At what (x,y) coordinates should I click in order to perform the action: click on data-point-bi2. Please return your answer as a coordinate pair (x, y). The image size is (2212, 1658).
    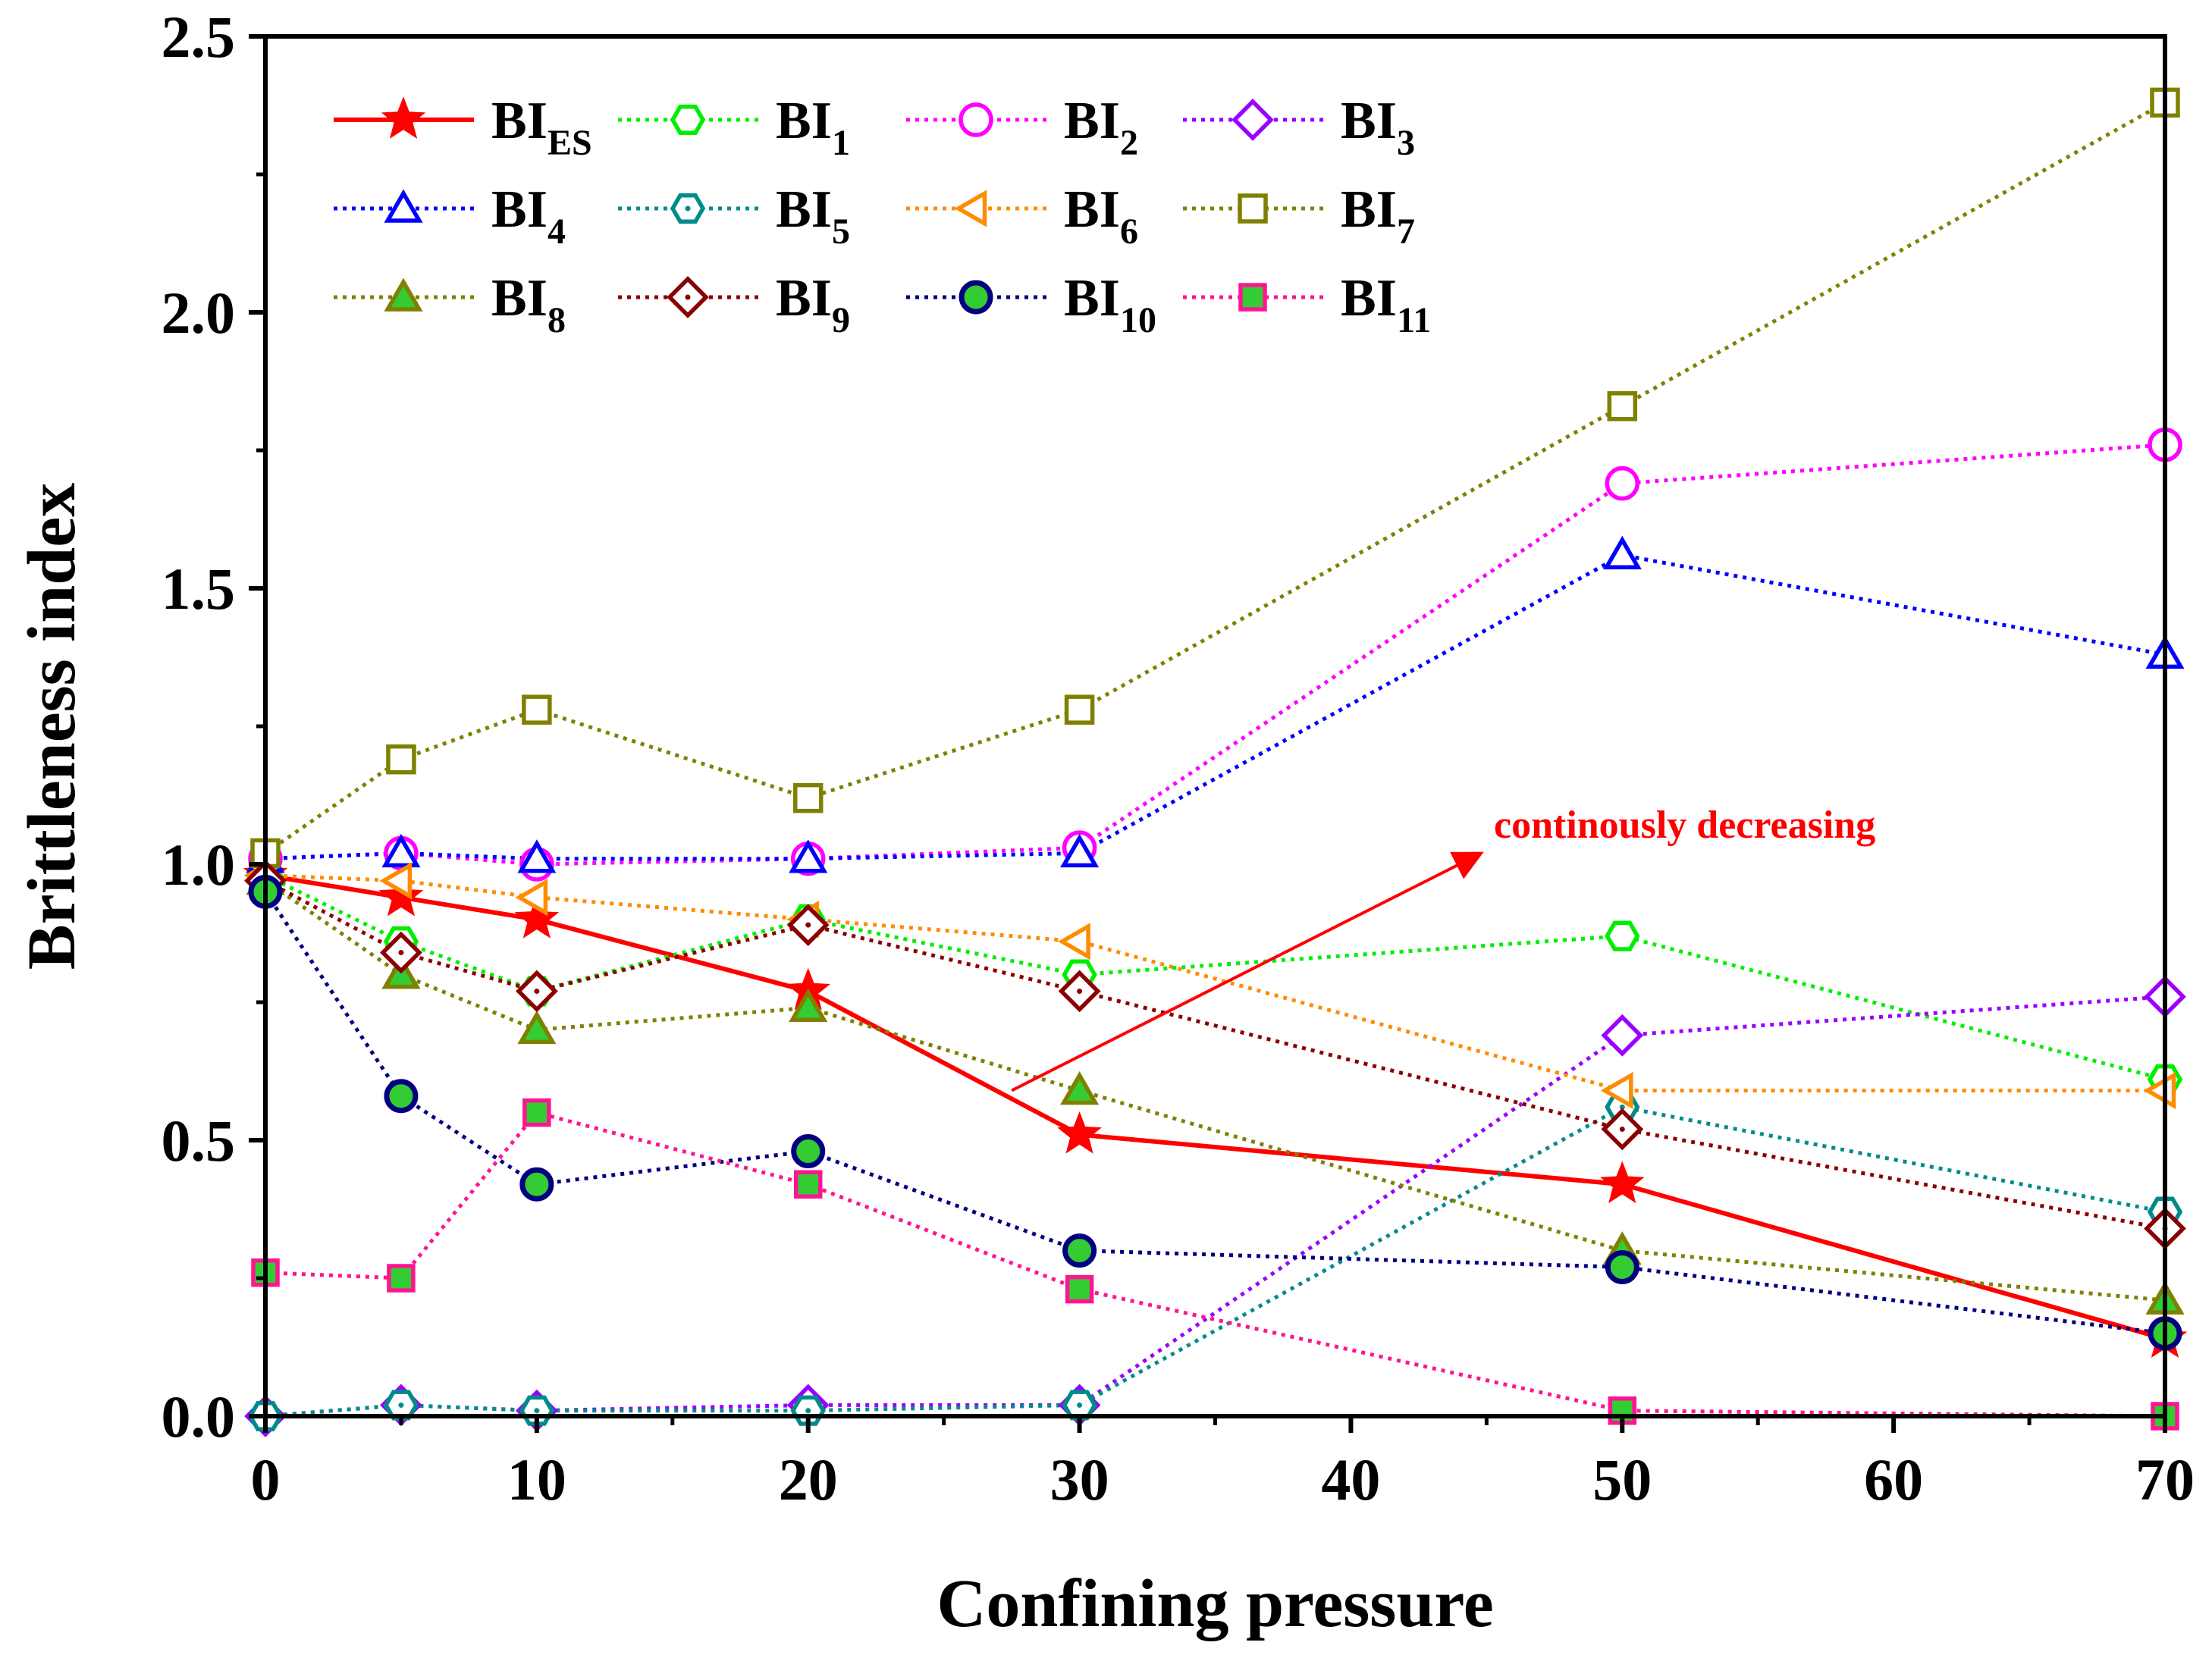
    Looking at the image, I should click on (1622, 483).